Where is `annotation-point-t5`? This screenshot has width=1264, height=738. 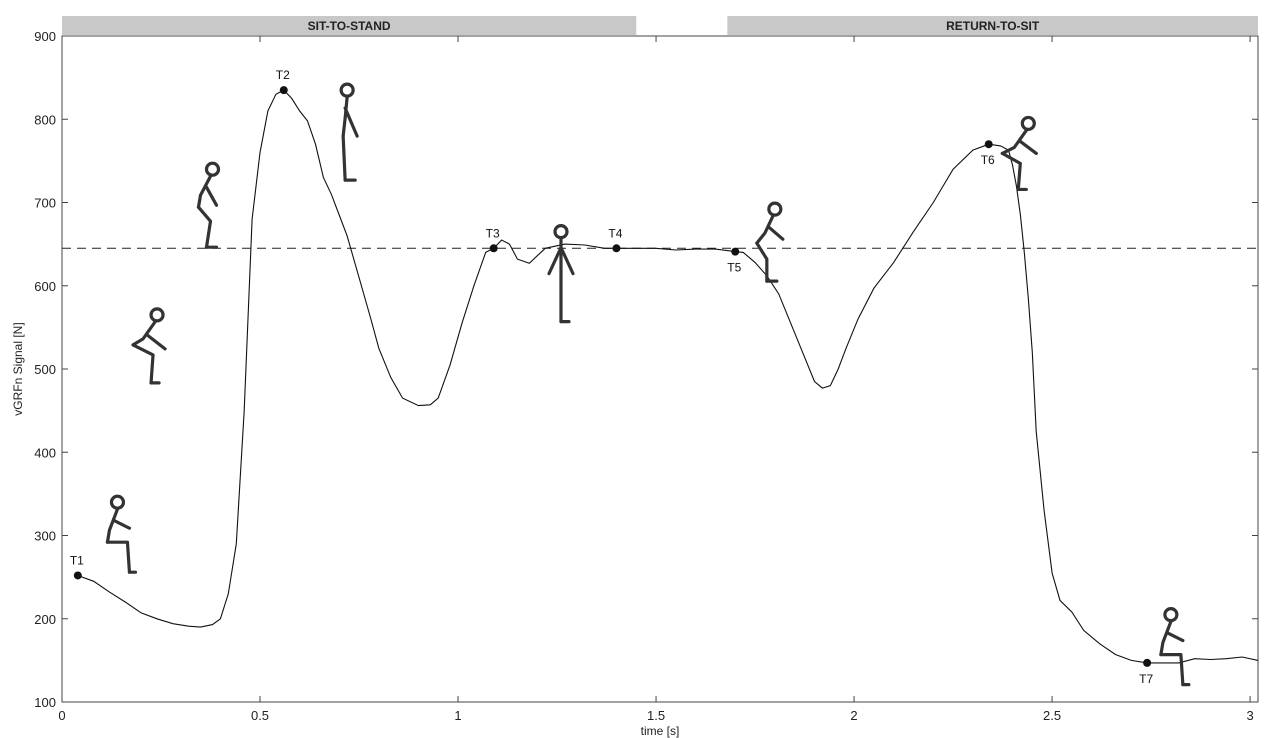 annotation-point-t5 is located at coordinates (735, 251).